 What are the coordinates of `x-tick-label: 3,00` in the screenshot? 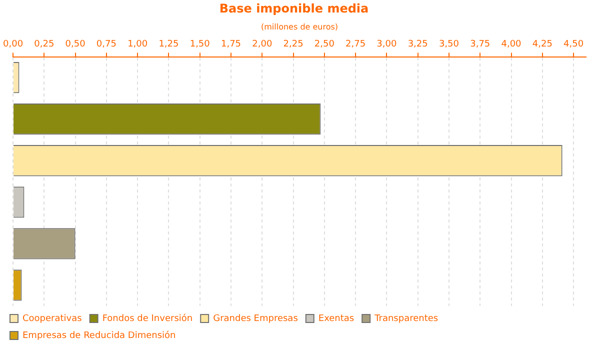 It's located at (386, 45).